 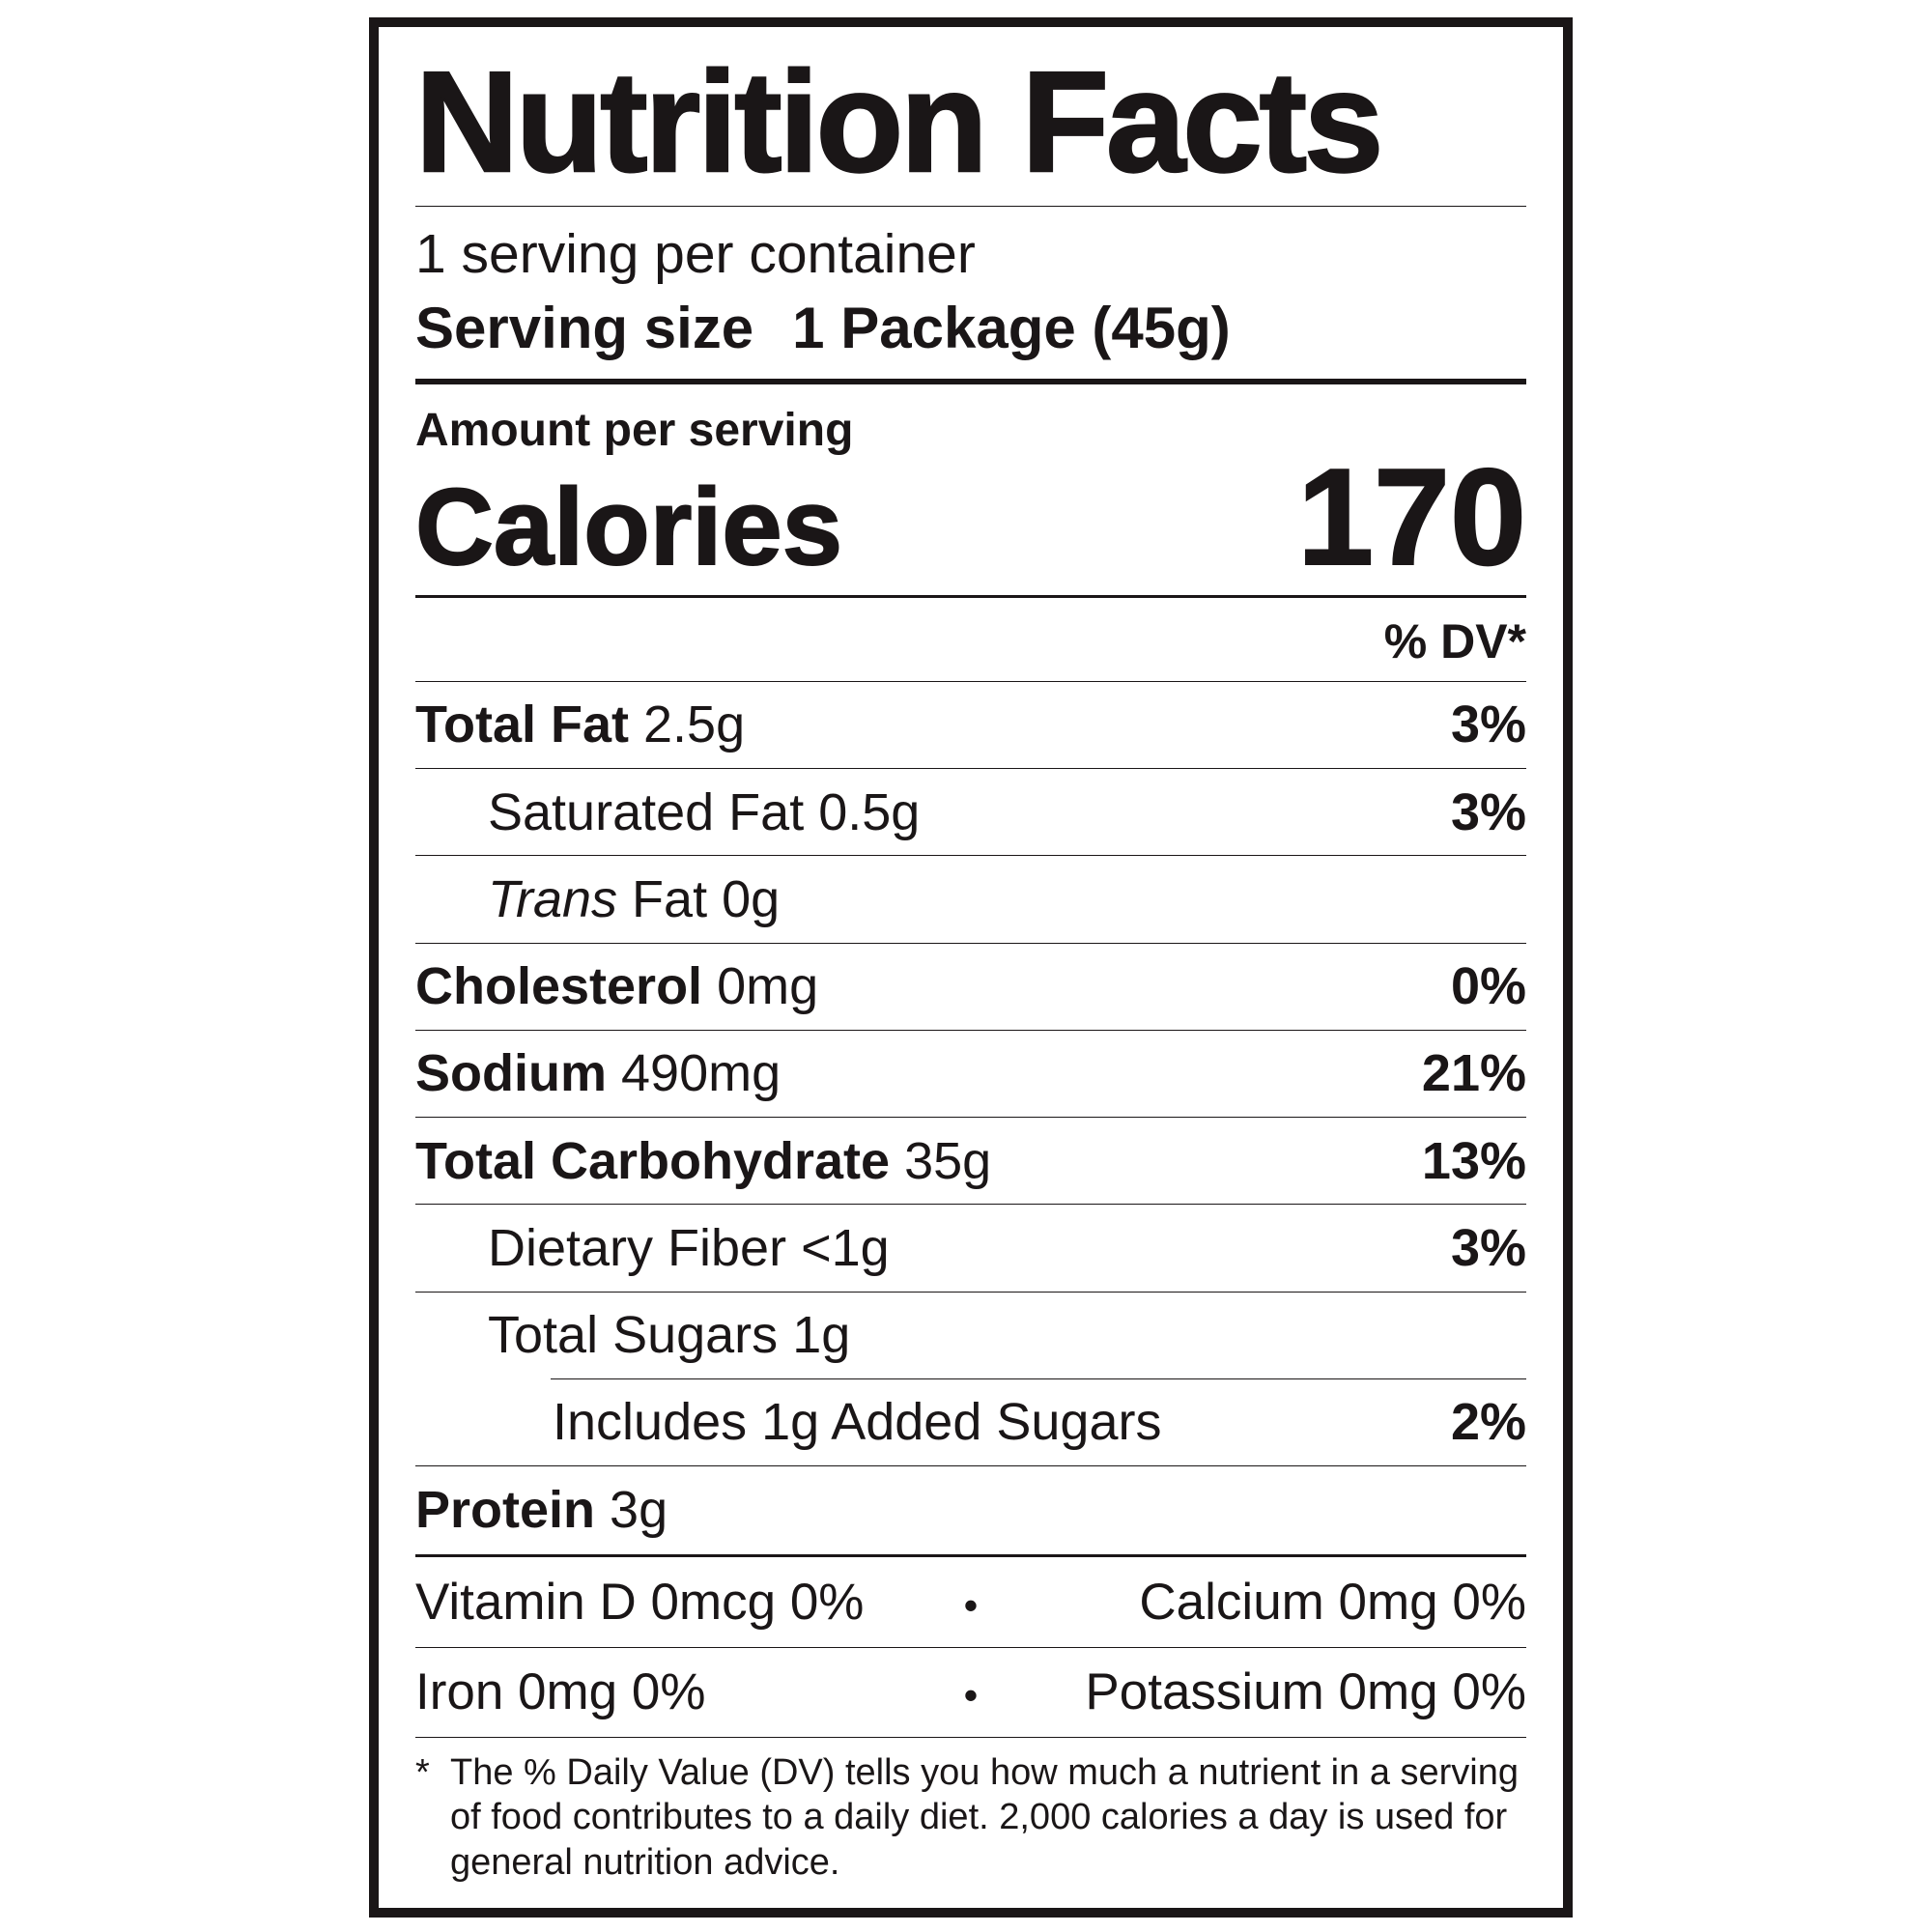 I want to click on nutrient-row-total-carbohydrate: Total Carbohydrate 35g 13%, so click(x=970, y=1161).